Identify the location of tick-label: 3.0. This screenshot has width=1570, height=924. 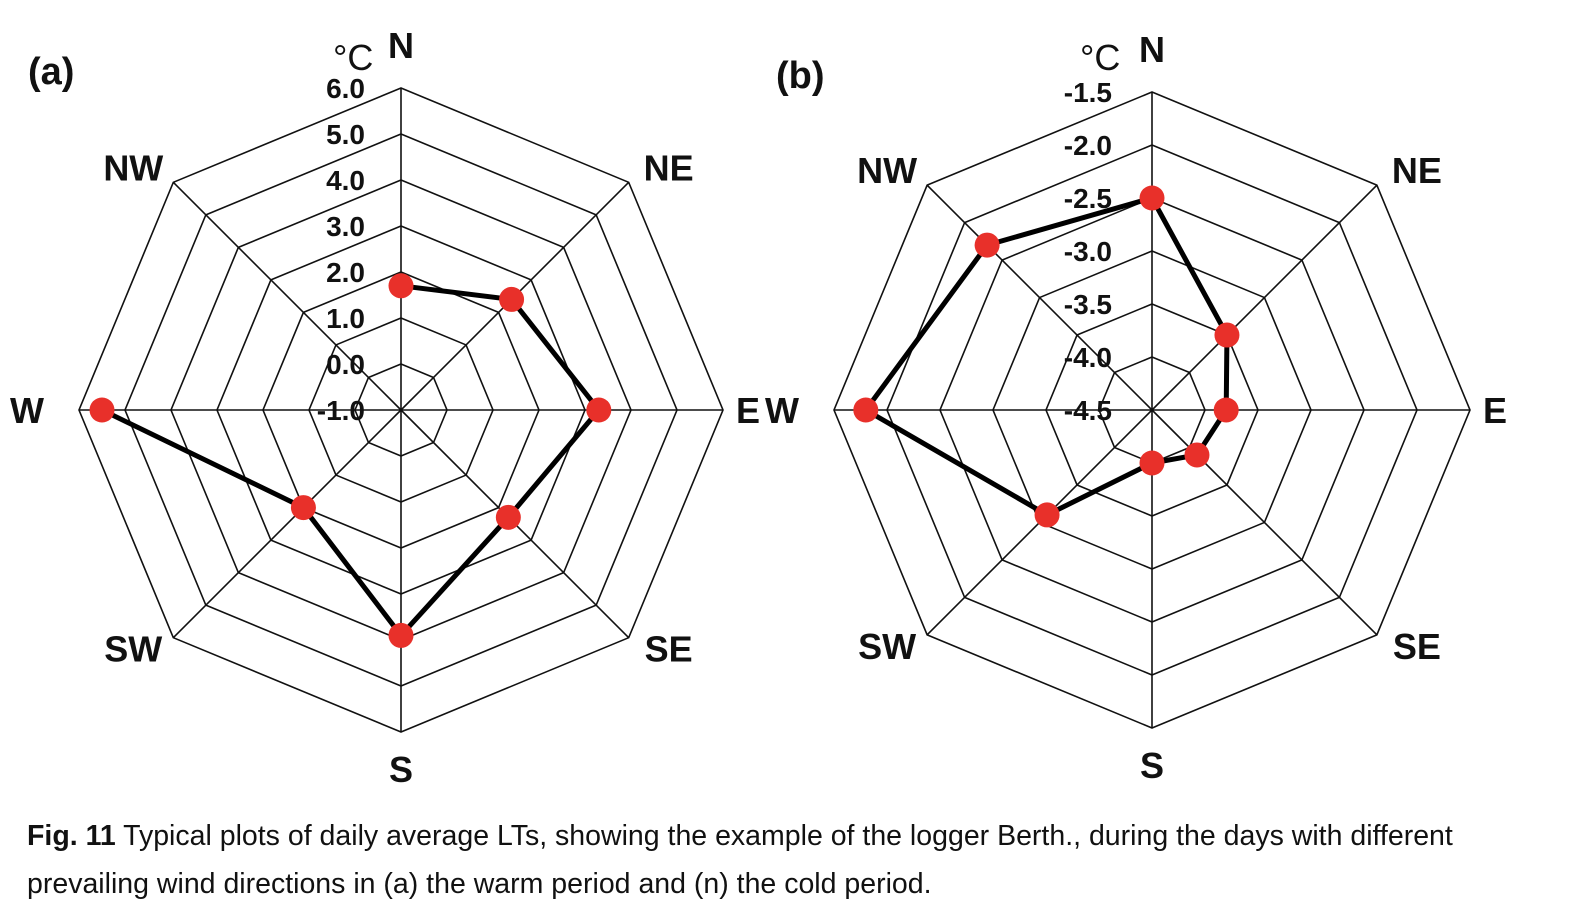
(345, 226).